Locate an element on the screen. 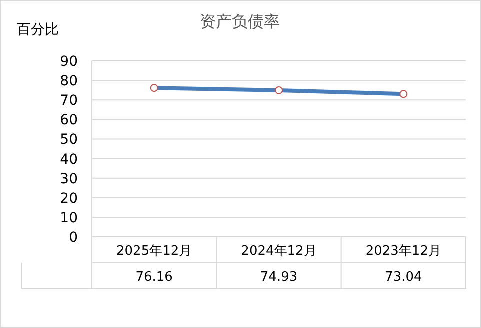 Image resolution: width=481 pixels, height=328 pixels. x-tick-label: 2025年12月 is located at coordinates (154, 251).